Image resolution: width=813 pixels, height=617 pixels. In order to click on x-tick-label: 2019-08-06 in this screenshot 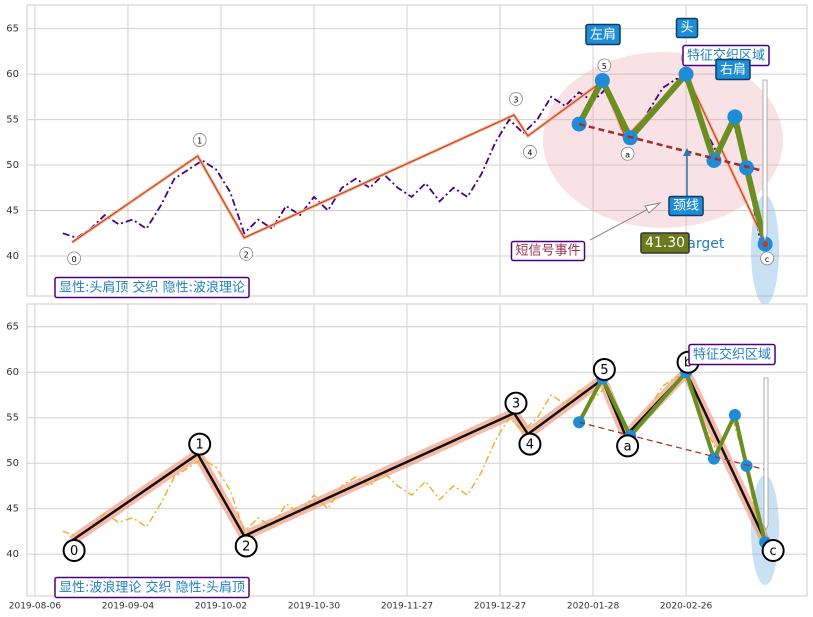, I will do `click(35, 607)`.